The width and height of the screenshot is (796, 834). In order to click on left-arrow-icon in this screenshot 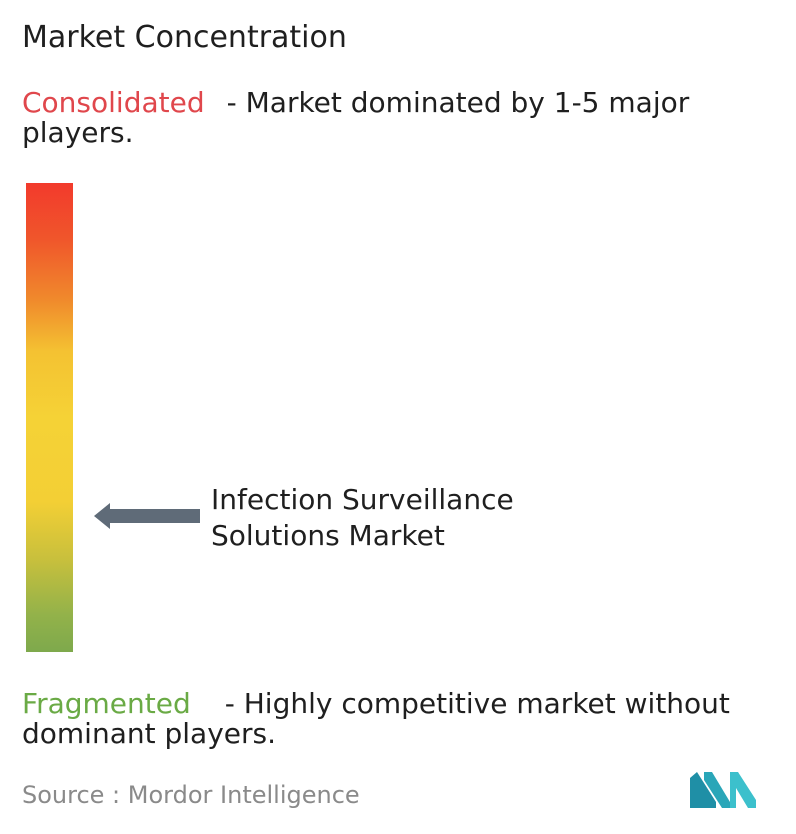, I will do `click(147, 516)`.